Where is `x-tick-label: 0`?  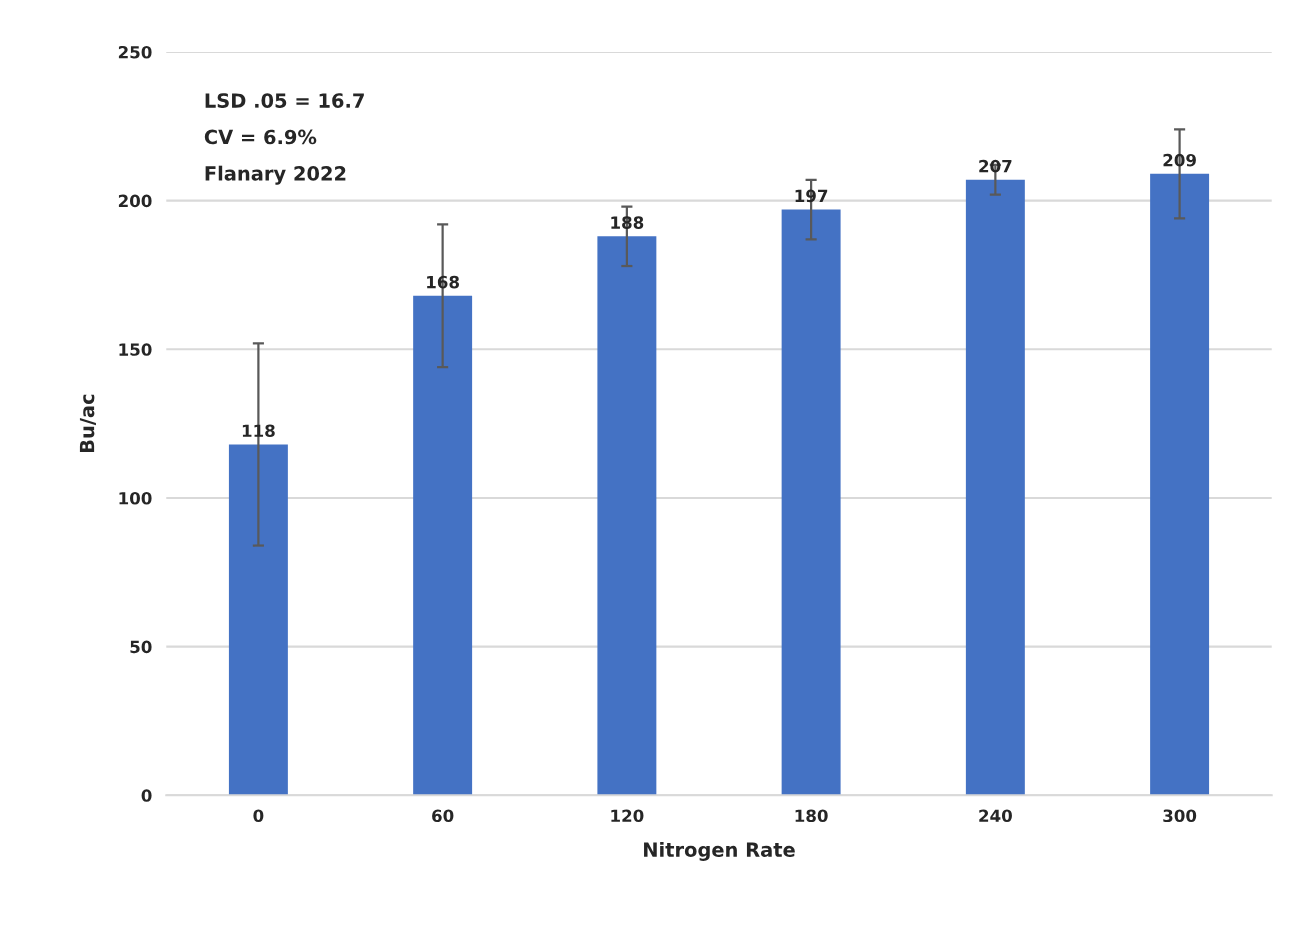 x-tick-label: 0 is located at coordinates (258, 816).